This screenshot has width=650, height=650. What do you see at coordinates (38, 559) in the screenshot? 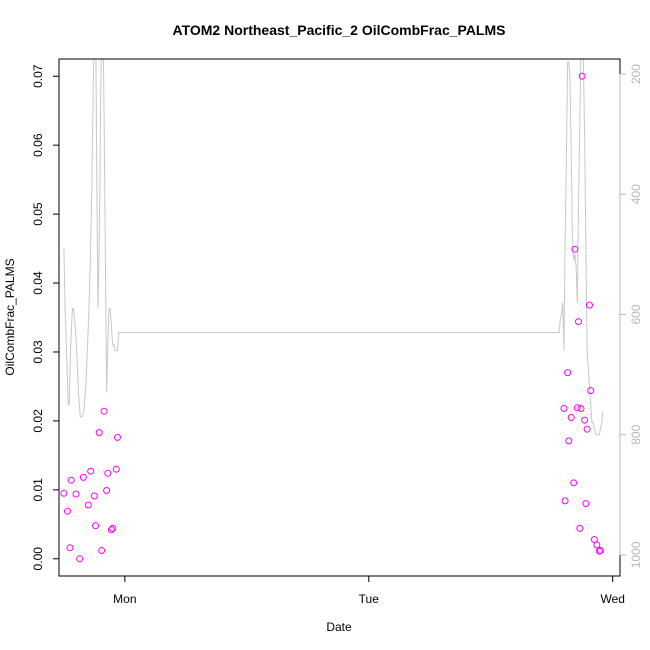
I see `y-tick-label: 0.00` at bounding box center [38, 559].